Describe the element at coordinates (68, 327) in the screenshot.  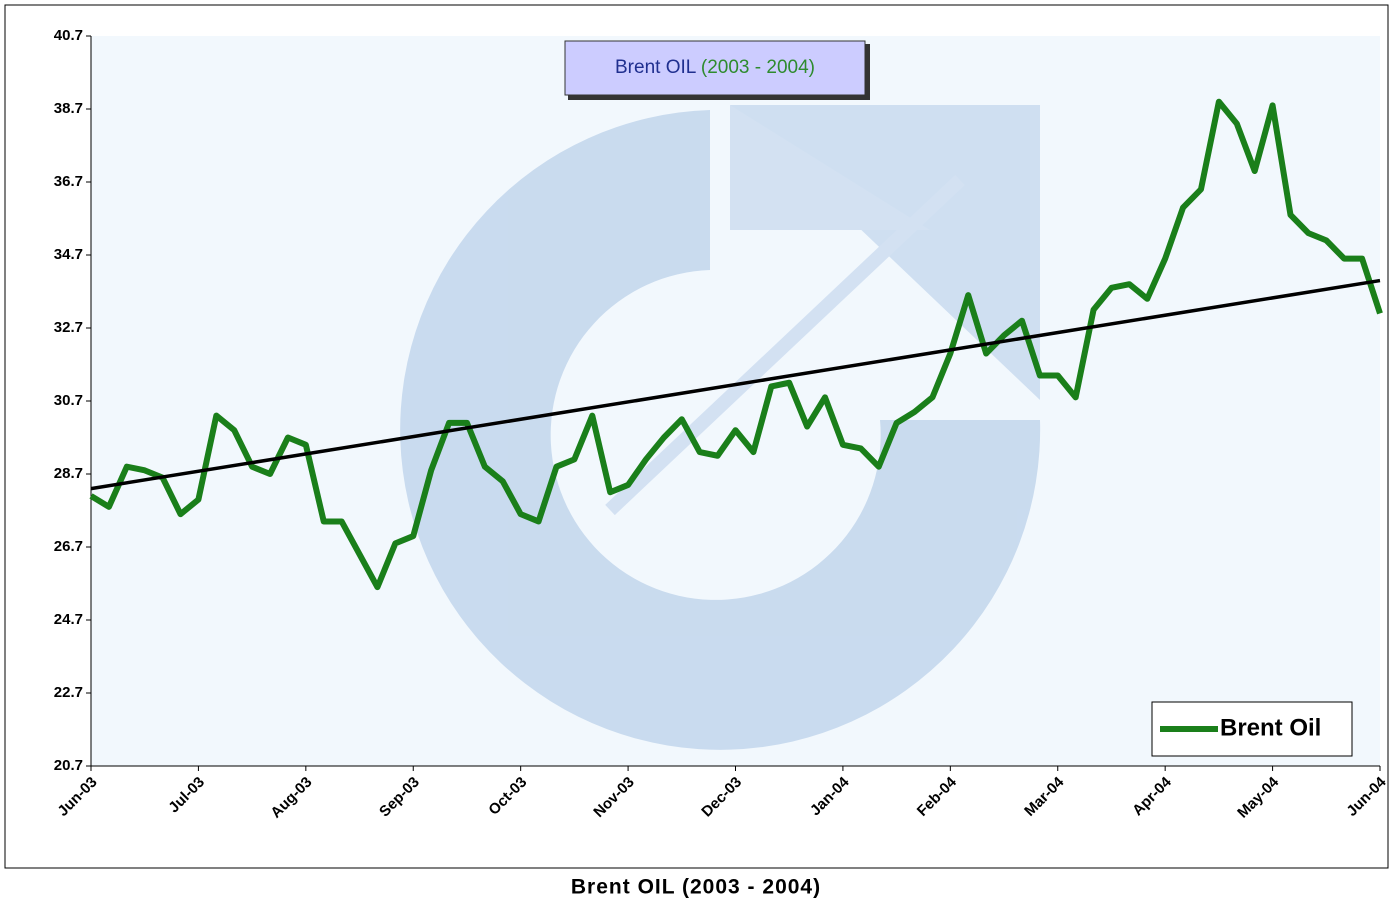
I see `y-tick-label: 32.7` at that location.